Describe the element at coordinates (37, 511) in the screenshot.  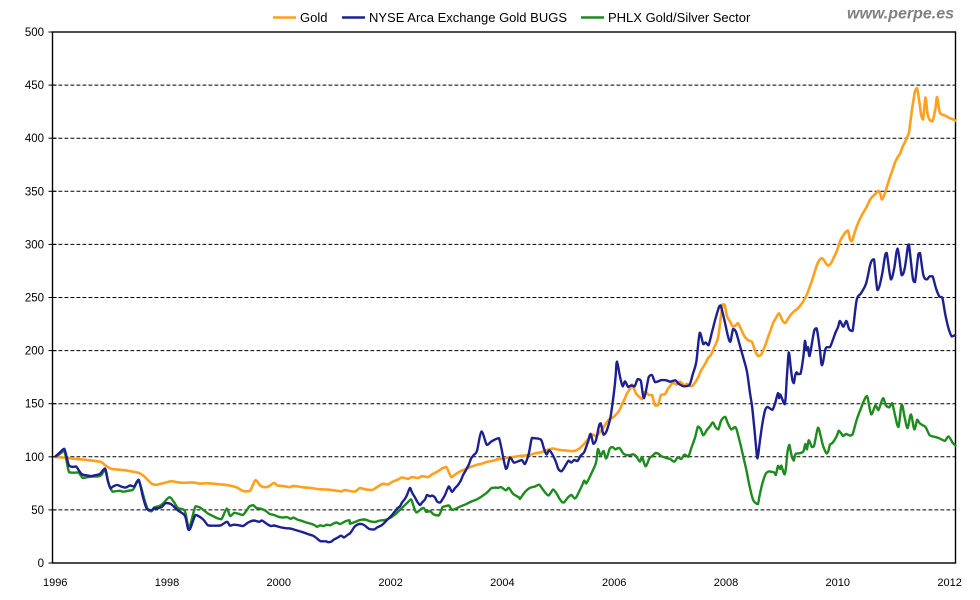
I see `svg-text: 50` at that location.